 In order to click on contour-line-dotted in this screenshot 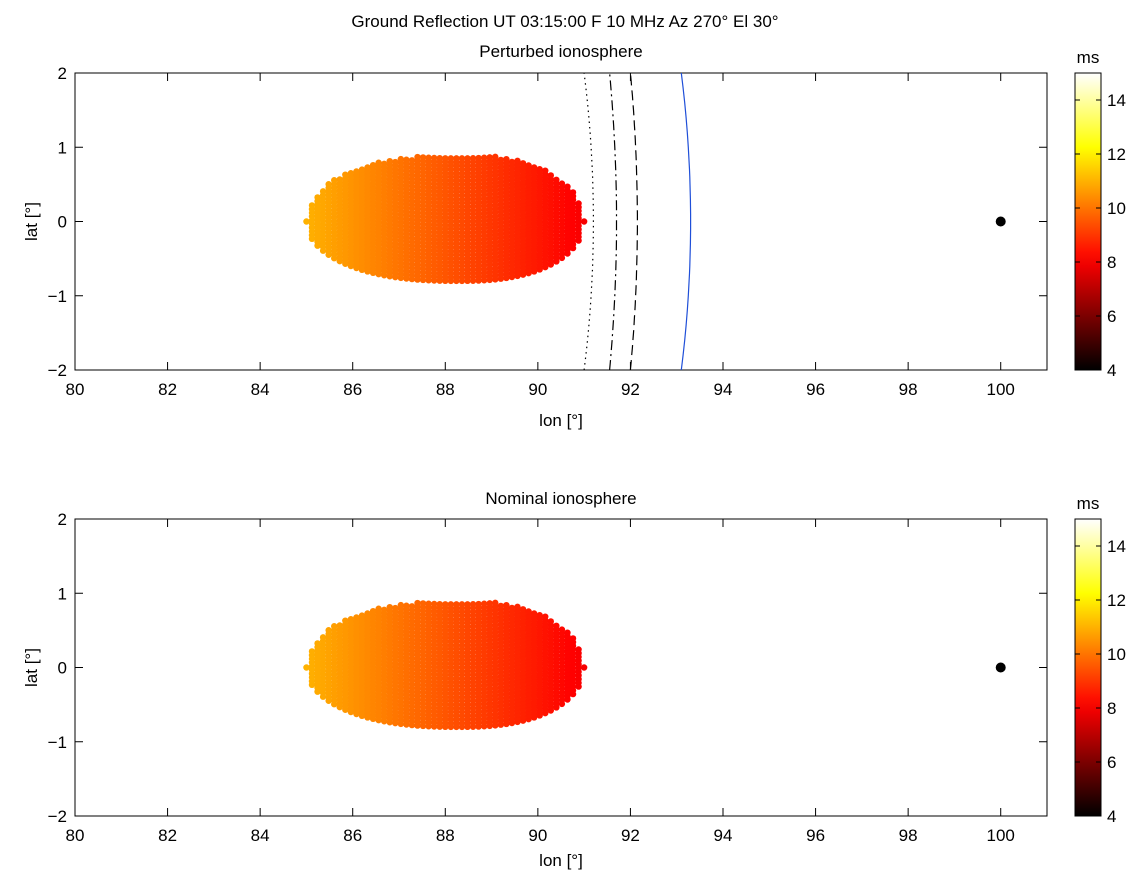, I will do `click(588, 221)`.